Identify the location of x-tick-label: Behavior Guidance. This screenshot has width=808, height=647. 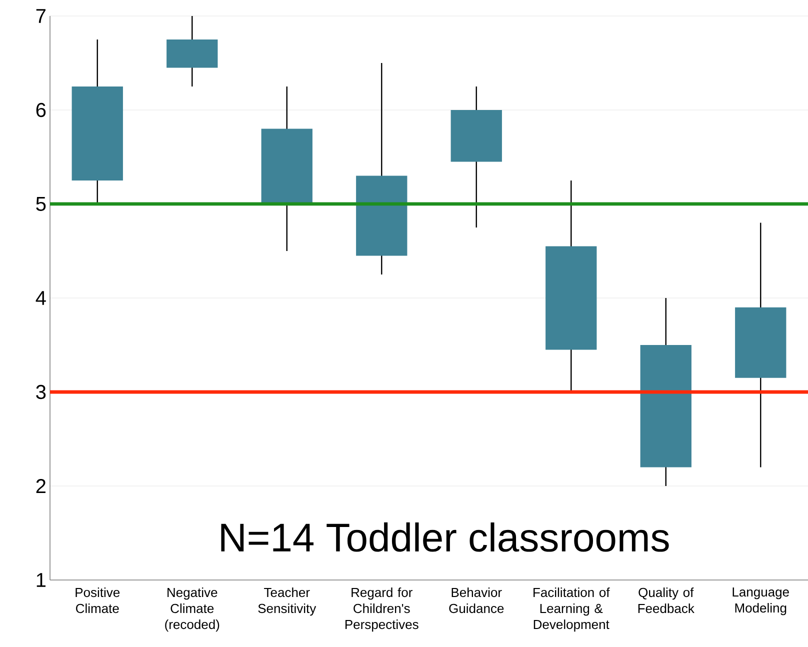
(476, 601).